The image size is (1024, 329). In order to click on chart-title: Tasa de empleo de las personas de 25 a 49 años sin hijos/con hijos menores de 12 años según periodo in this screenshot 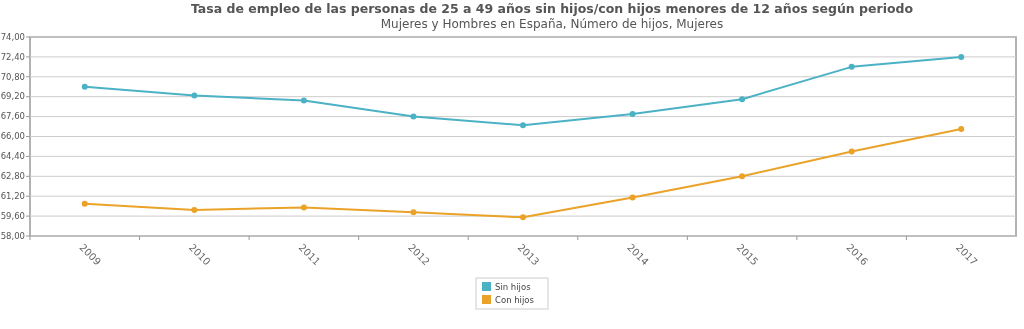, I will do `click(552, 8)`.